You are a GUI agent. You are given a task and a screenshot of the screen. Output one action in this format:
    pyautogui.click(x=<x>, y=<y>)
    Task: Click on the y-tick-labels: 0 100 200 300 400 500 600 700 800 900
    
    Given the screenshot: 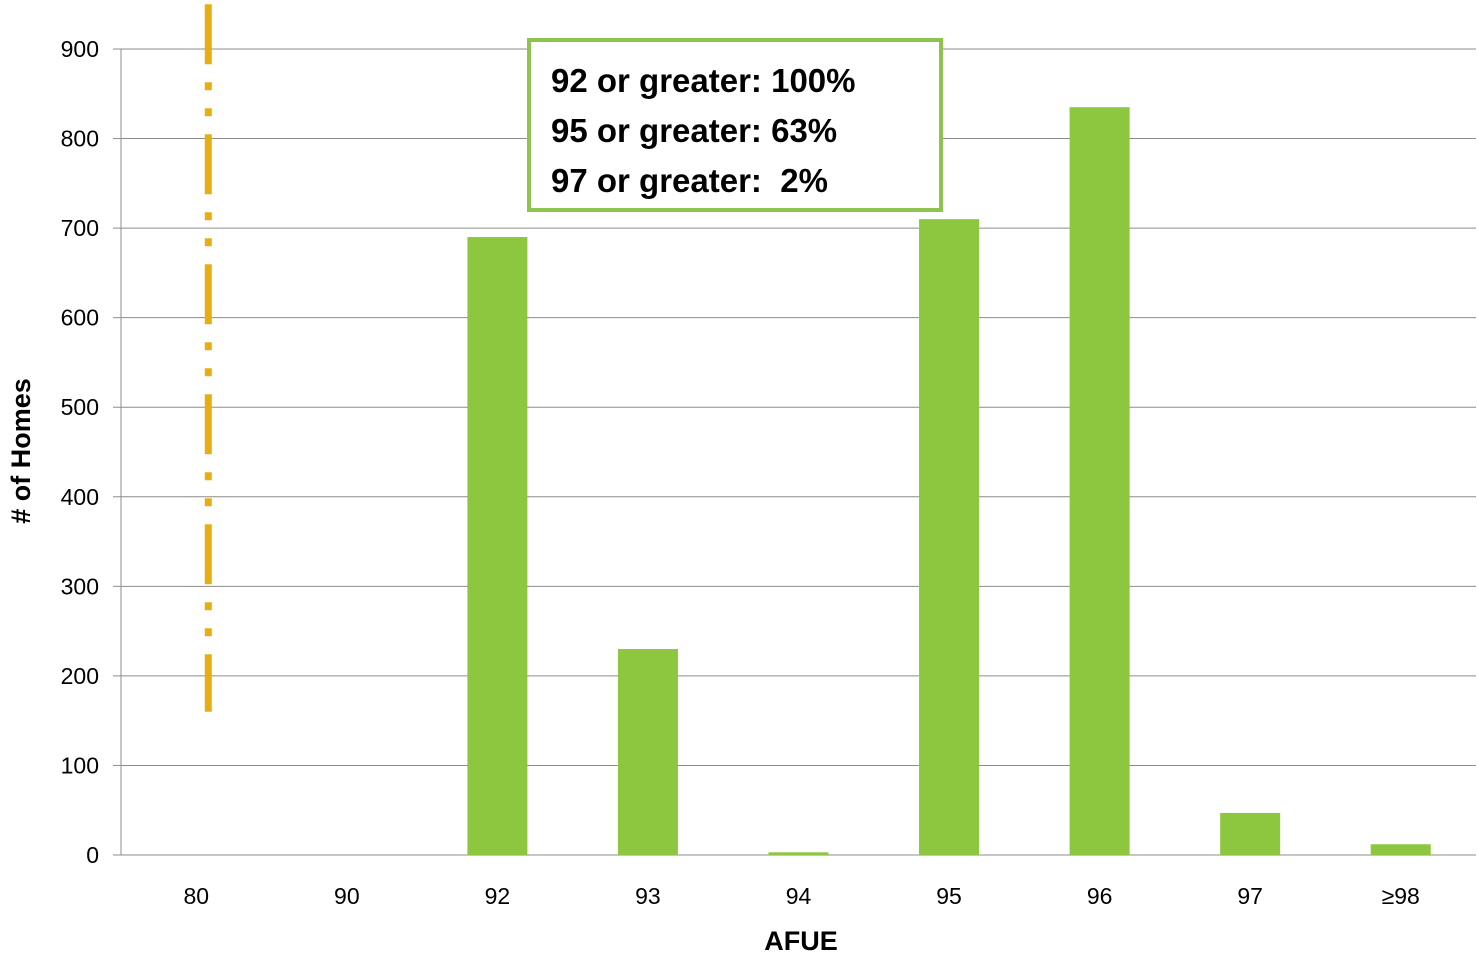 What is the action you would take?
    pyautogui.click(x=80, y=452)
    